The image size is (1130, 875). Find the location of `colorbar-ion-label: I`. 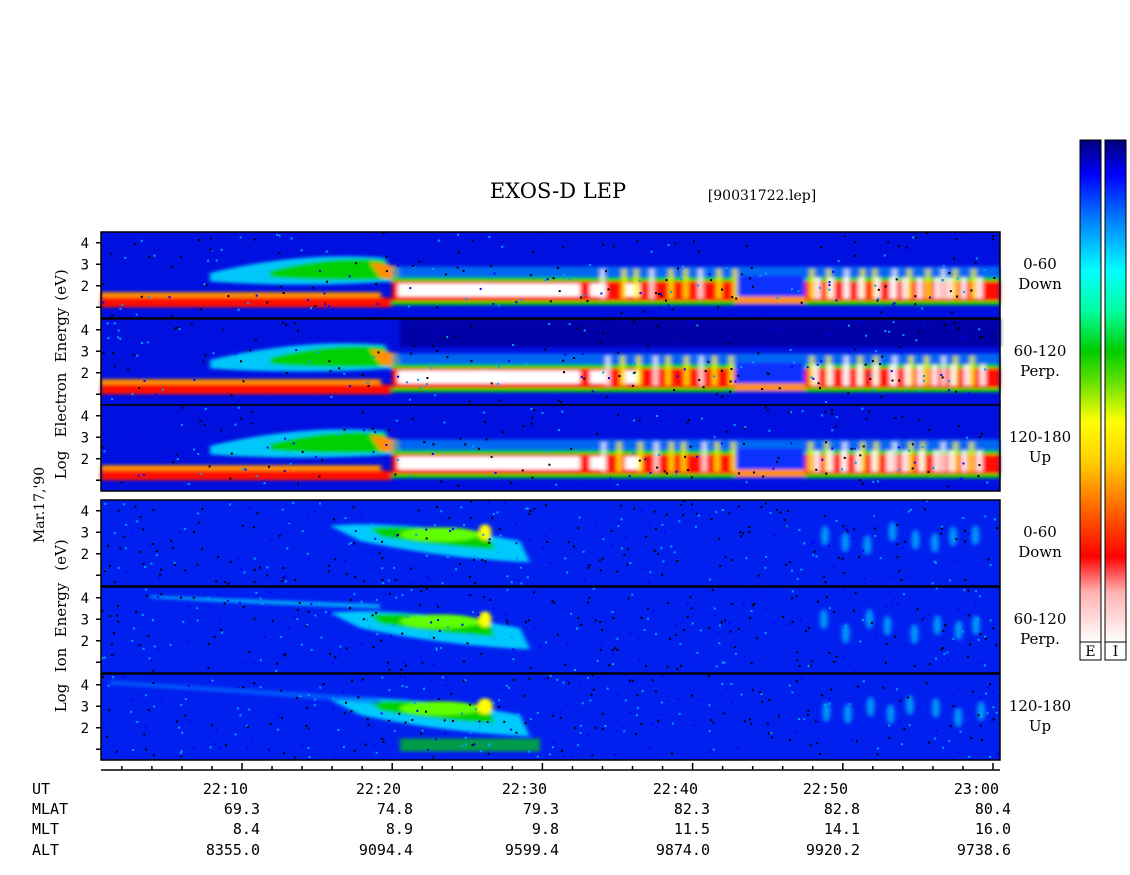

colorbar-ion-label: I is located at coordinates (1116, 652).